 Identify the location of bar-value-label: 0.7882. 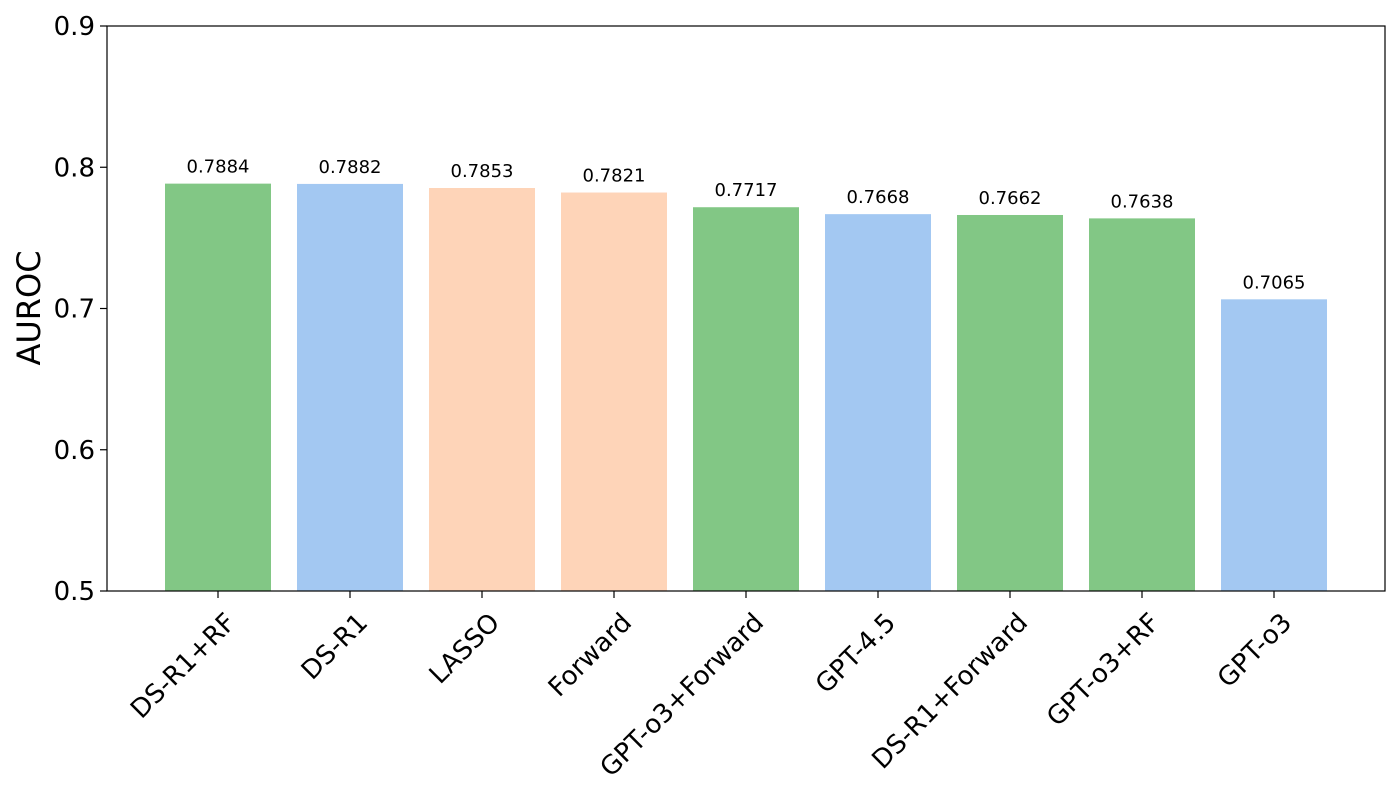
(350, 167).